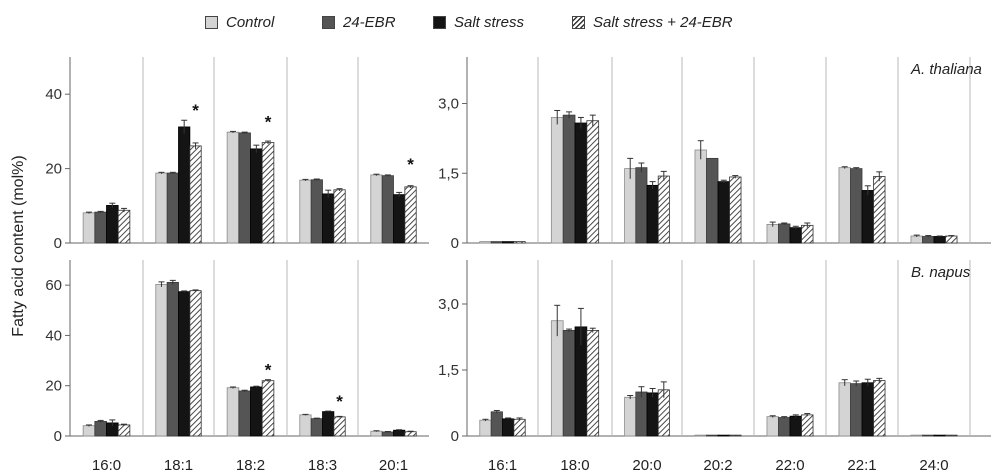 The height and width of the screenshot is (474, 991). What do you see at coordinates (328, 424) in the screenshot?
I see `bar-b-napus-18-3-salt-stress` at bounding box center [328, 424].